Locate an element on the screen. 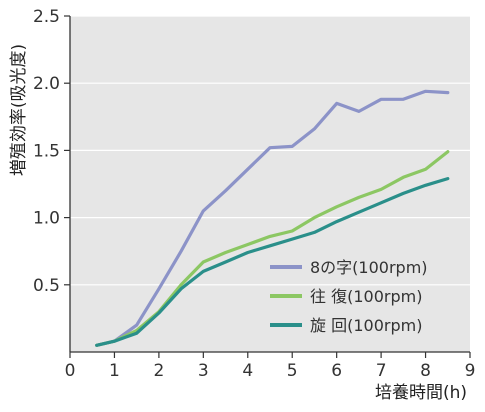 This screenshot has height=412, width=485. x-axis-title: 培養時間(h) is located at coordinates (421, 393).